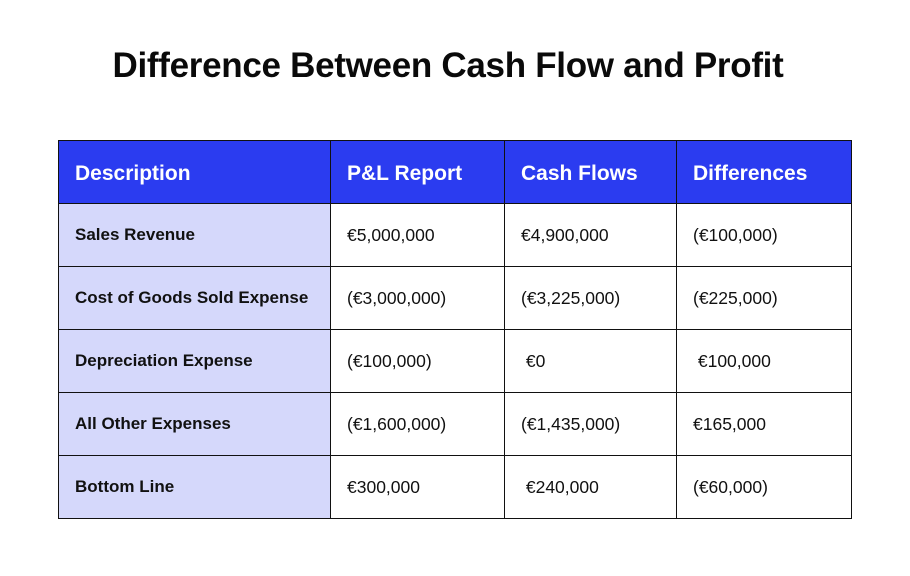 This screenshot has width=910, height=576. What do you see at coordinates (194, 298) in the screenshot?
I see `row-description: Cost of Goods Sold Expense` at bounding box center [194, 298].